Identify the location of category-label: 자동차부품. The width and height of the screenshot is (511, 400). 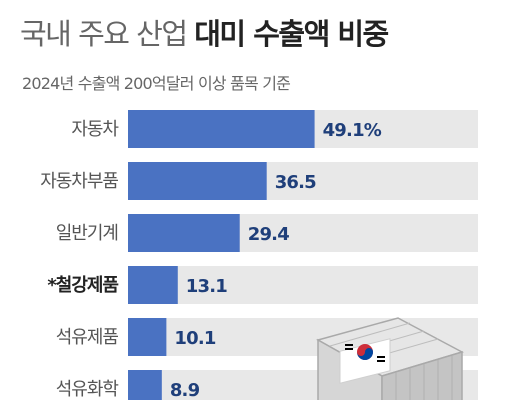
(79, 181).